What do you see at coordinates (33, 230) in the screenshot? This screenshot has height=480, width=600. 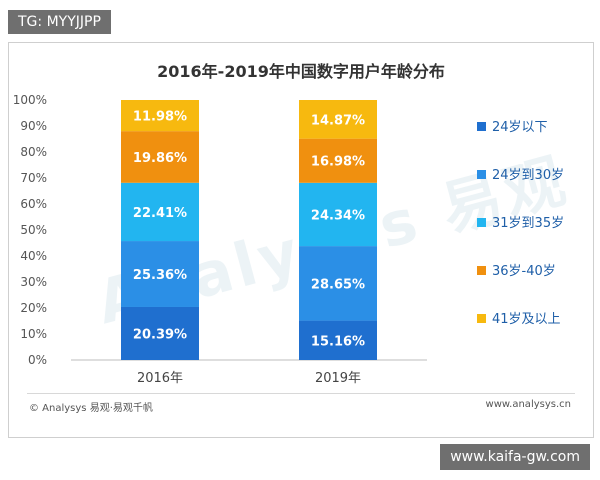 I see `y-tick-label: 50%` at bounding box center [33, 230].